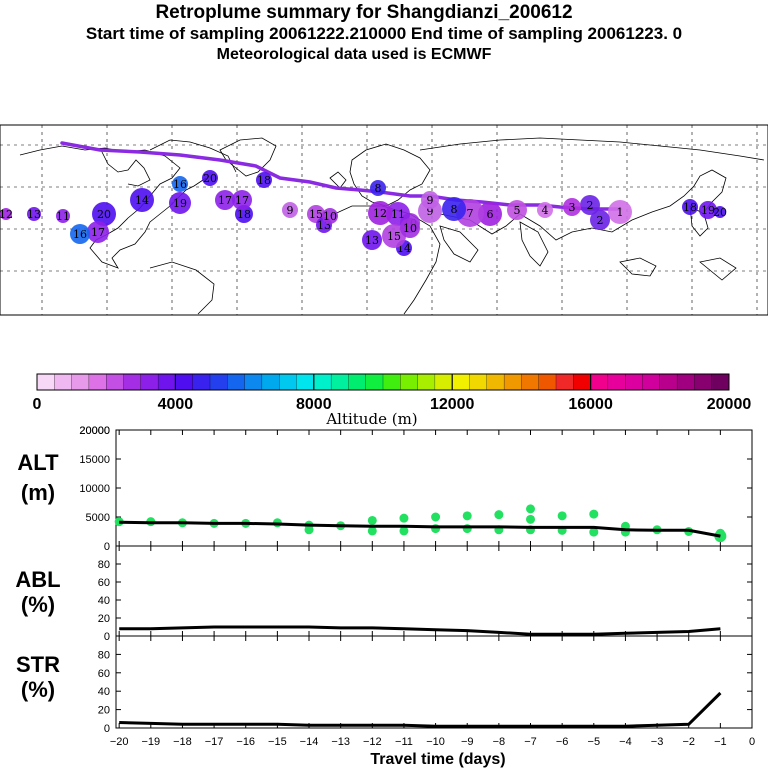 This screenshot has width=768, height=768. I want to click on trajectory-point-label: 10, so click(410, 228).